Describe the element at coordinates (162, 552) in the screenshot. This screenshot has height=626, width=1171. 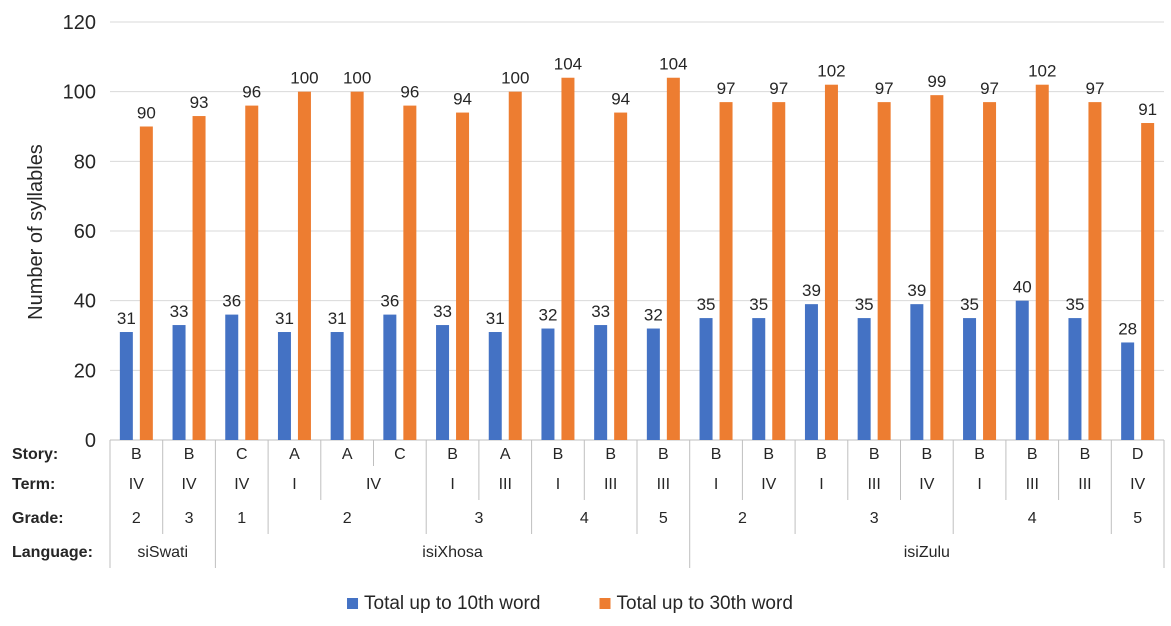
I see `category-label: siSwati` at that location.